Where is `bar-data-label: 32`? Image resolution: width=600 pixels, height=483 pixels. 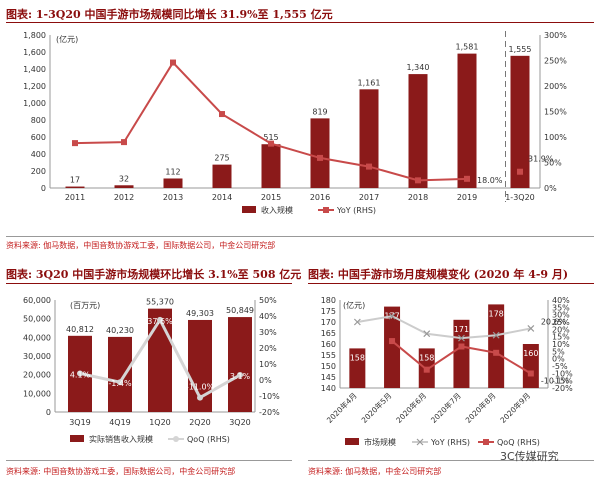 bar-data-label: 32 is located at coordinates (124, 178).